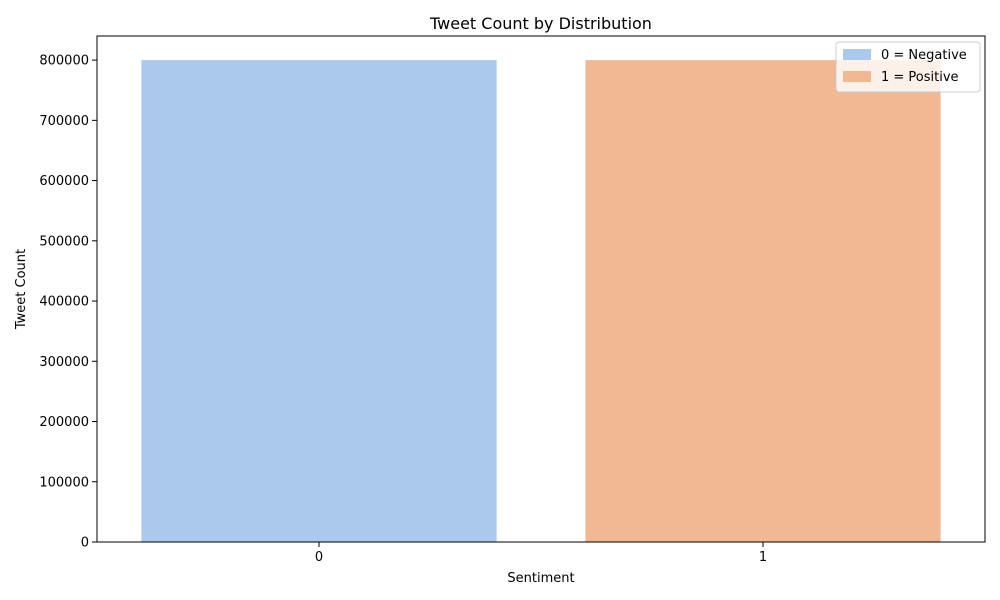 This screenshot has width=1000, height=600. Describe the element at coordinates (540, 578) in the screenshot. I see `x-axis-label: Sentiment` at that location.